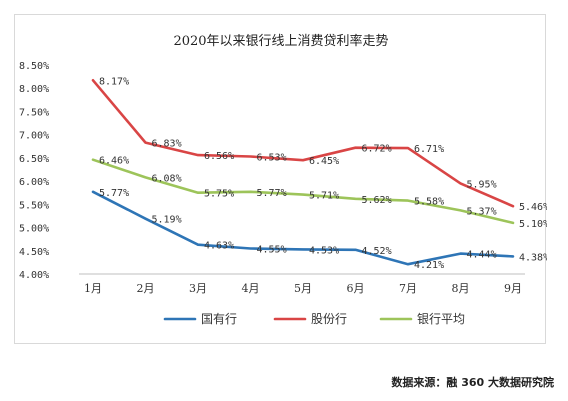  Describe the element at coordinates (303, 288) in the screenshot. I see `x-tick-label: 5月` at that location.